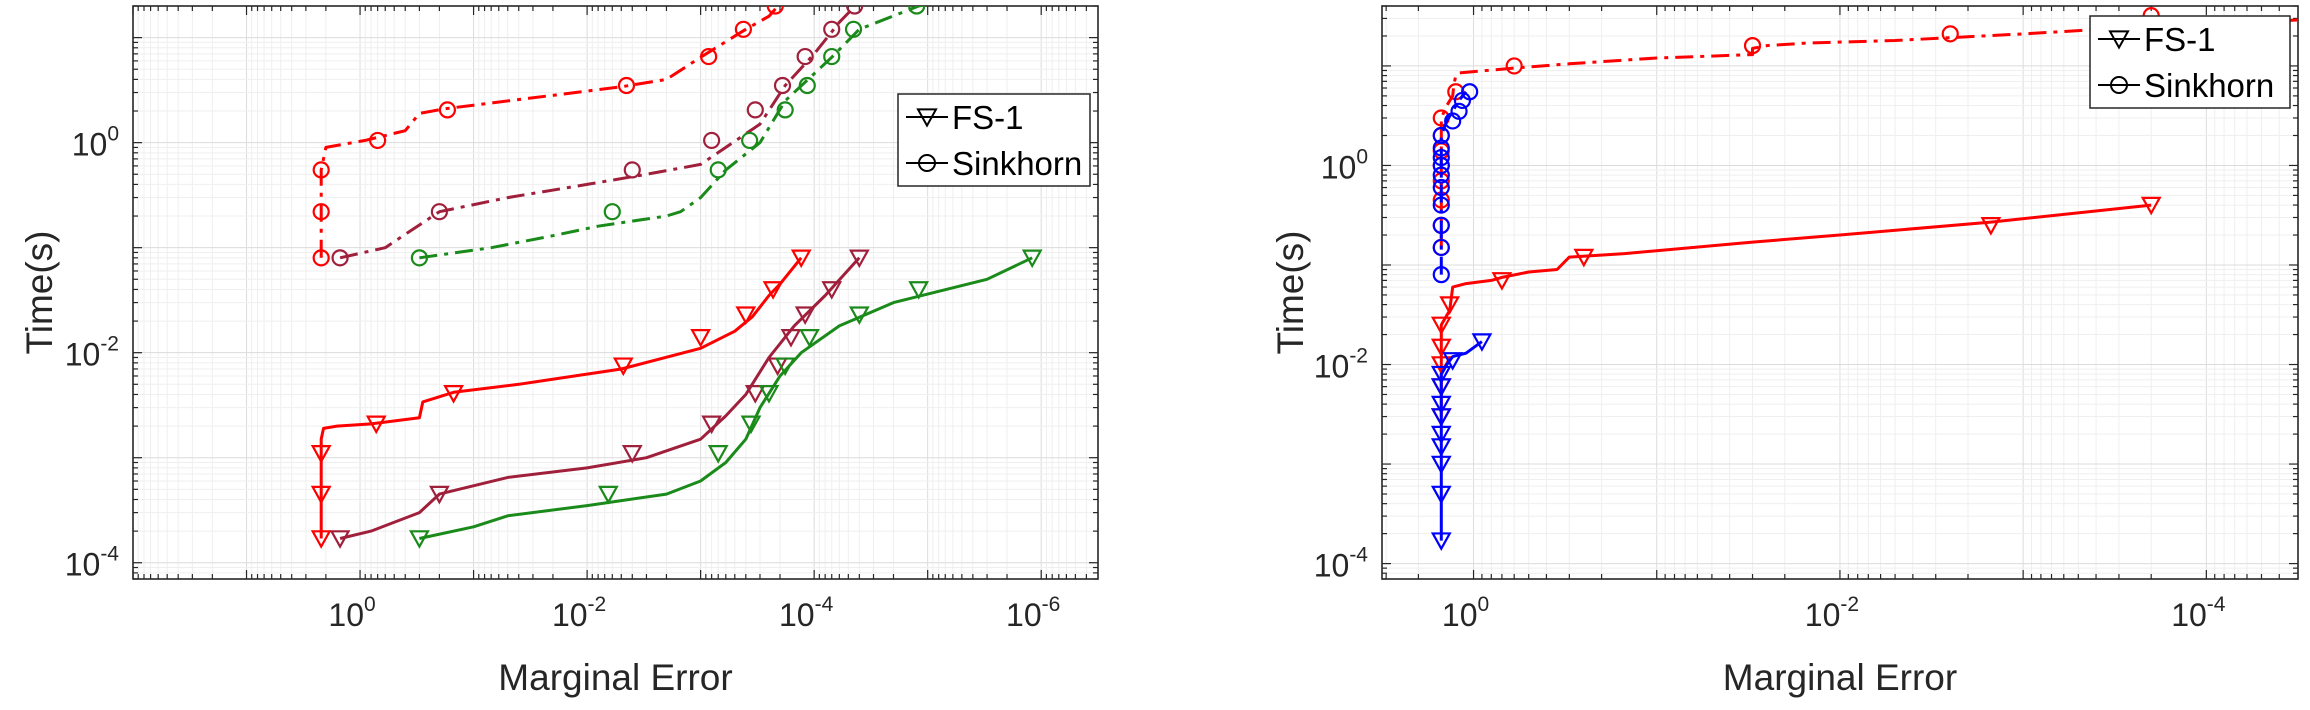 This screenshot has width=2310, height=710. I want to click on x-tick-exponent: -6, so click(1051, 604).